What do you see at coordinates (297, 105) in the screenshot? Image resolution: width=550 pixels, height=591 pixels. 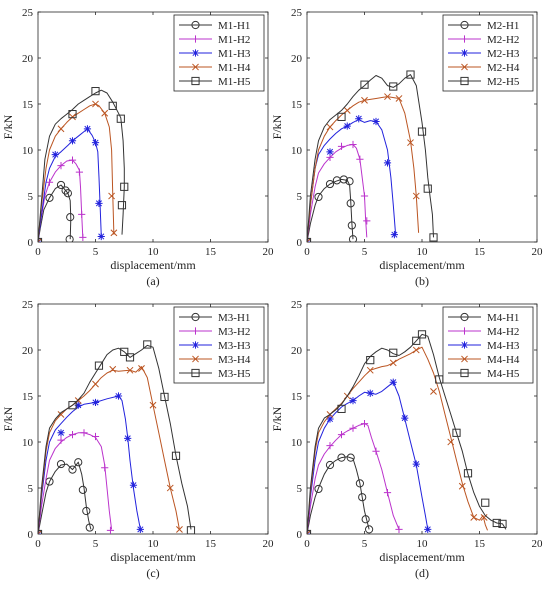 I see `y-tick-label: 15` at bounding box center [297, 105].